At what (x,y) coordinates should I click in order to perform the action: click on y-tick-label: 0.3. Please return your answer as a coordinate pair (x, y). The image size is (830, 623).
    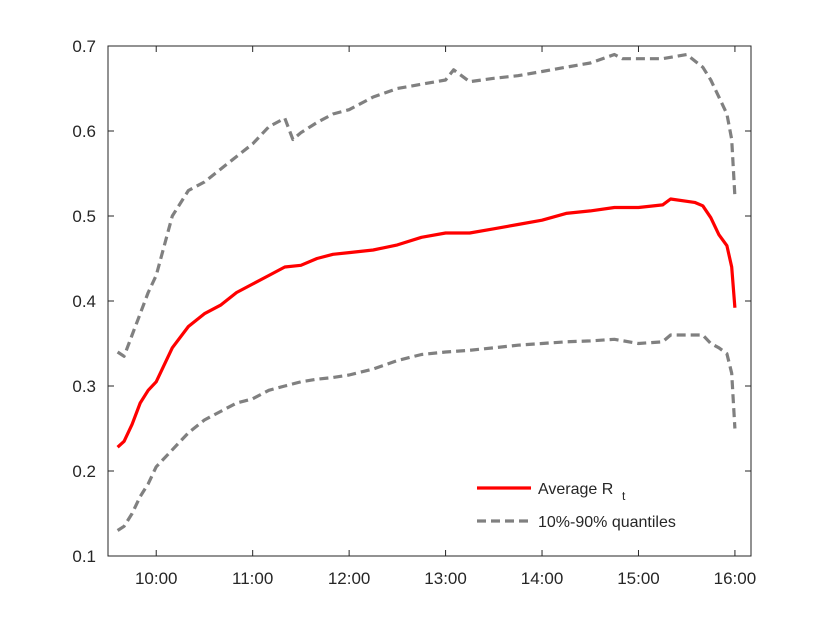
    Looking at the image, I should click on (84, 386).